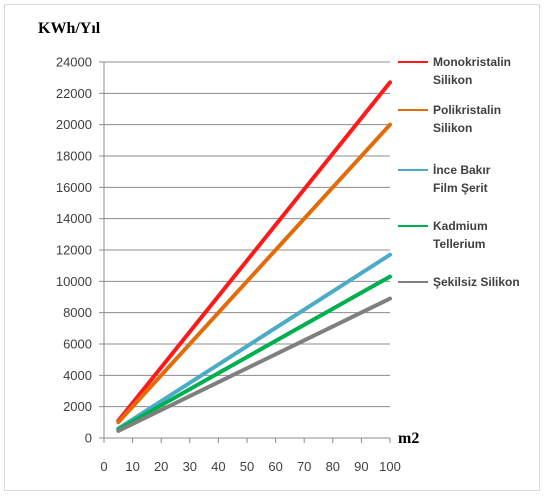 The height and width of the screenshot is (497, 546). Describe the element at coordinates (74, 124) in the screenshot. I see `y-tick-label: 20000` at that location.